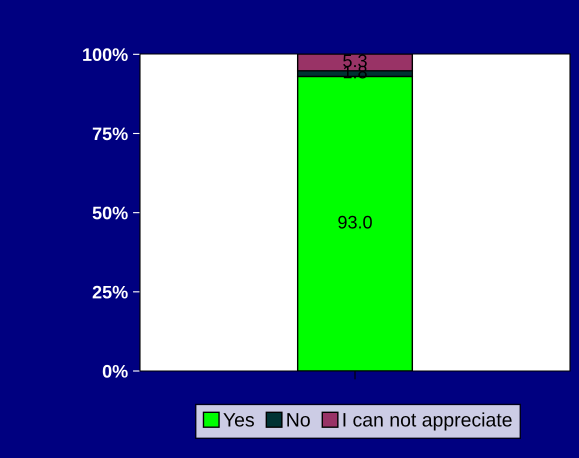 The height and width of the screenshot is (458, 579). Describe the element at coordinates (110, 292) in the screenshot. I see `y-tick-label: 25%` at that location.